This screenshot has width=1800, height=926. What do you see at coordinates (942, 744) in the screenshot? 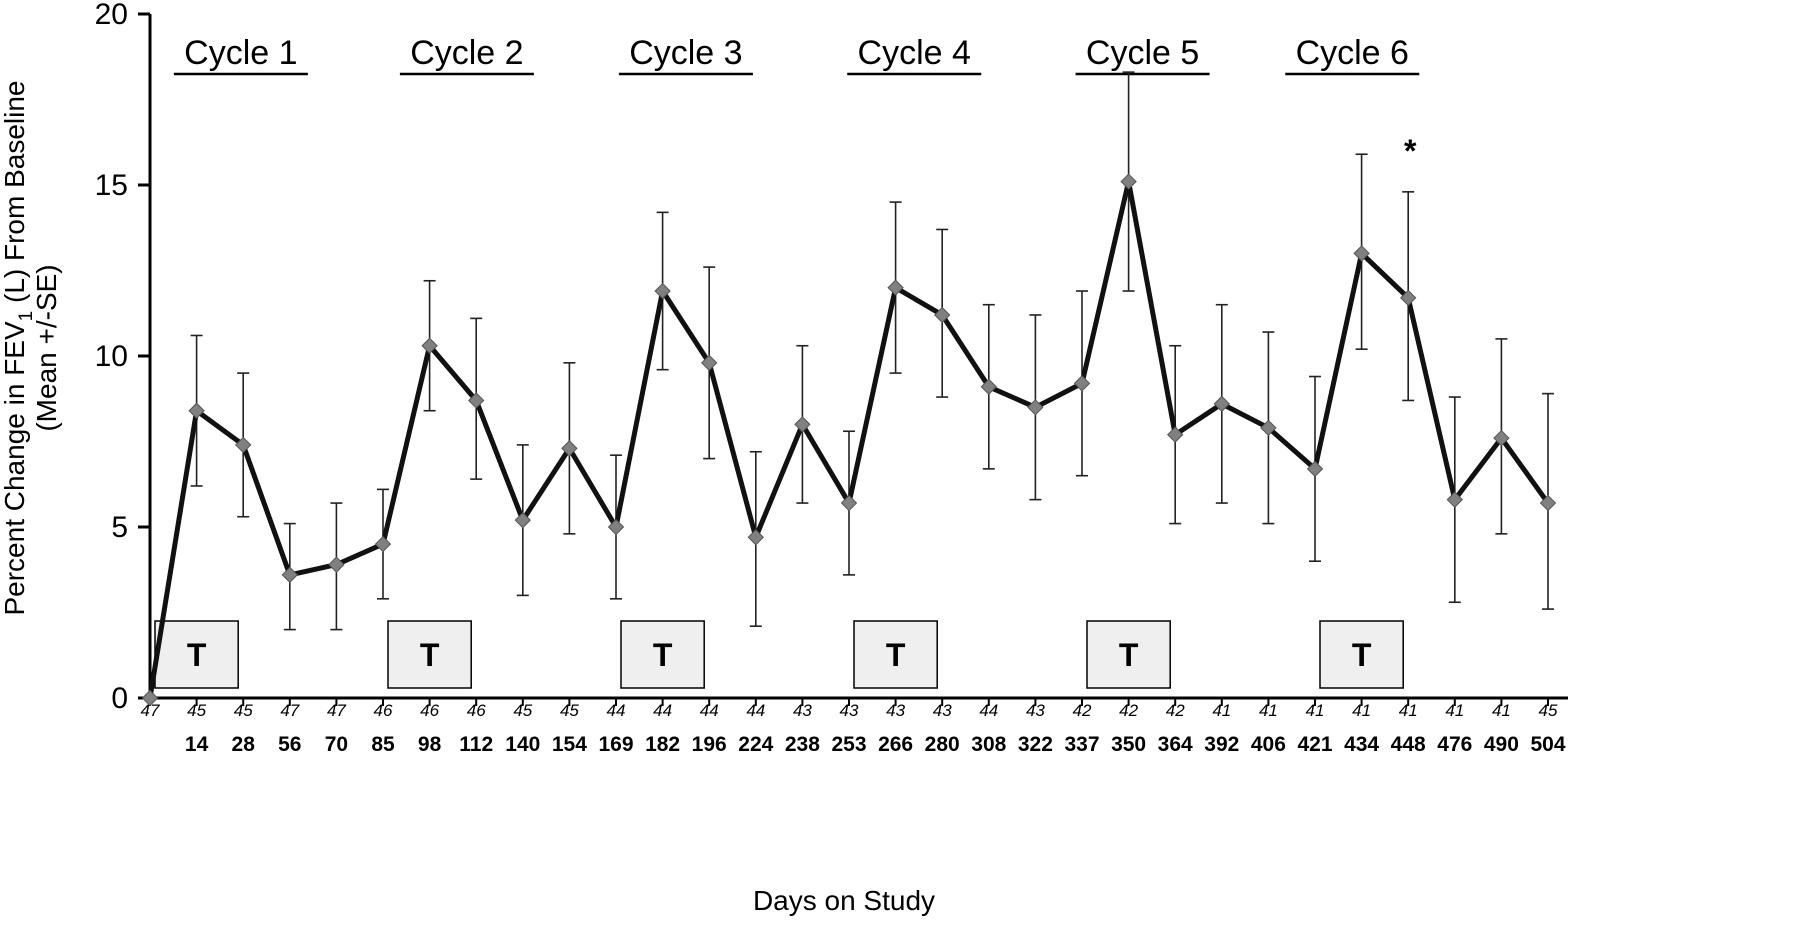
I see `x-tick-label: 280` at bounding box center [942, 744].